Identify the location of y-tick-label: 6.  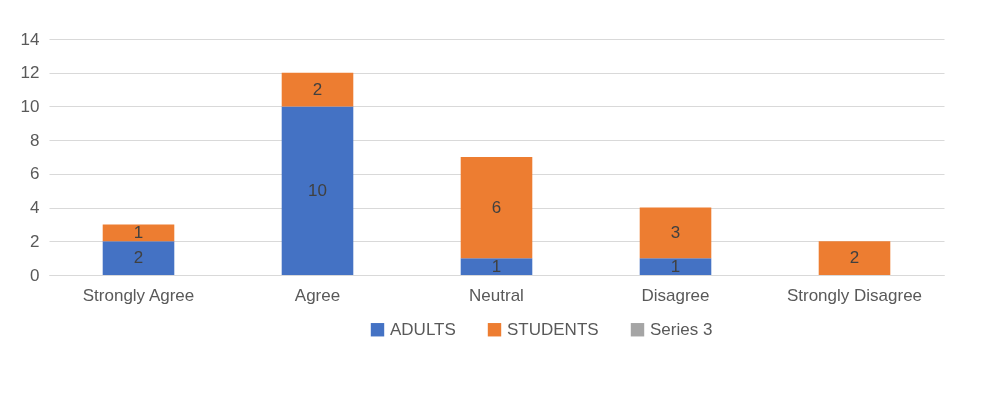
(35, 174).